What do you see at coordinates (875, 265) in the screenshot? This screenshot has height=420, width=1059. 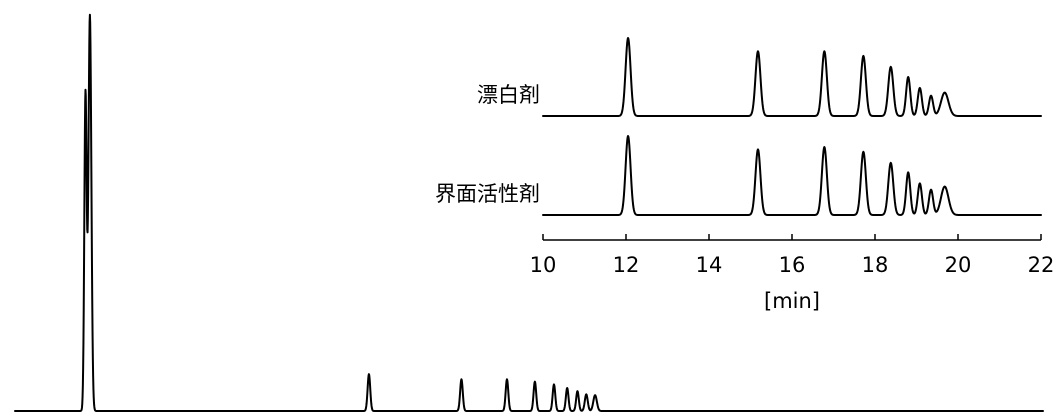 I see `inset-tick-label: 18` at bounding box center [875, 265].